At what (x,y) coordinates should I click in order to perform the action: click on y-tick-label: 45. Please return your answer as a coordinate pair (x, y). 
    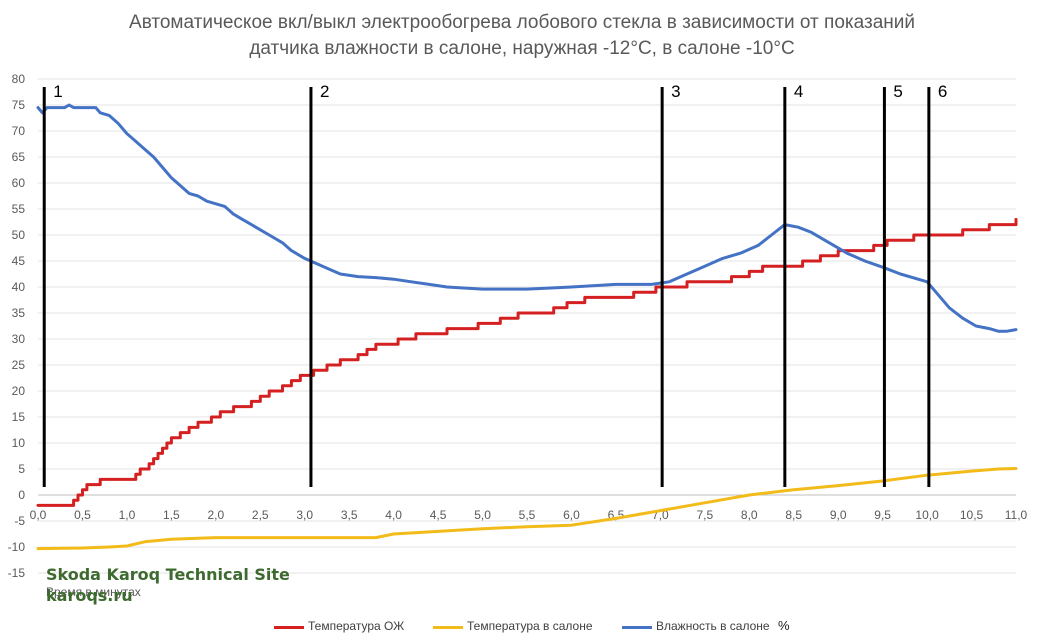
    Looking at the image, I should click on (19, 261).